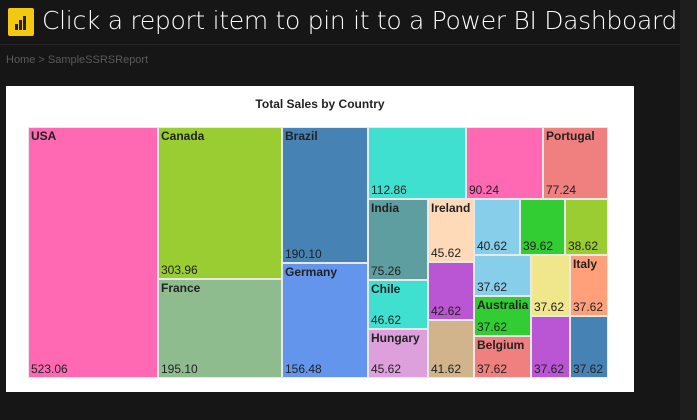  What do you see at coordinates (503, 305) in the screenshot?
I see `tile-label: Australia` at bounding box center [503, 305].